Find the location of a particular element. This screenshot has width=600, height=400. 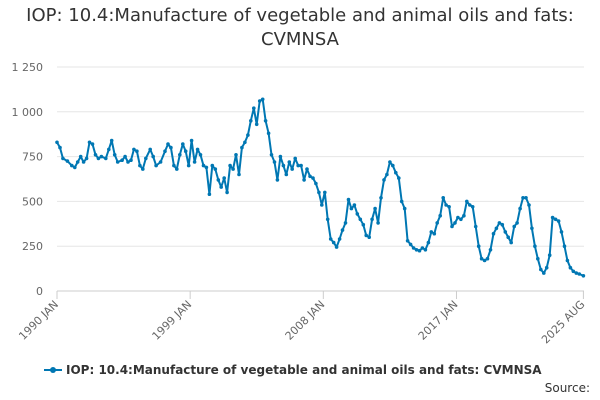

y-tick-label: 0 is located at coordinates (39, 291).